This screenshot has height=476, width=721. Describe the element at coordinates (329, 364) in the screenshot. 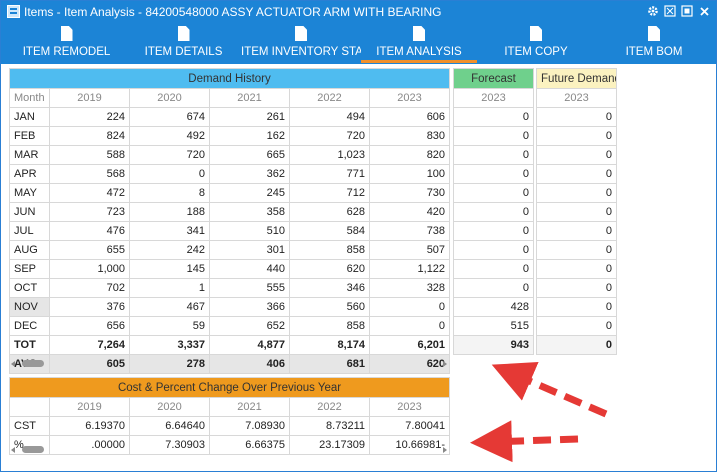

I see `avg-value-cell: 681` at that location.